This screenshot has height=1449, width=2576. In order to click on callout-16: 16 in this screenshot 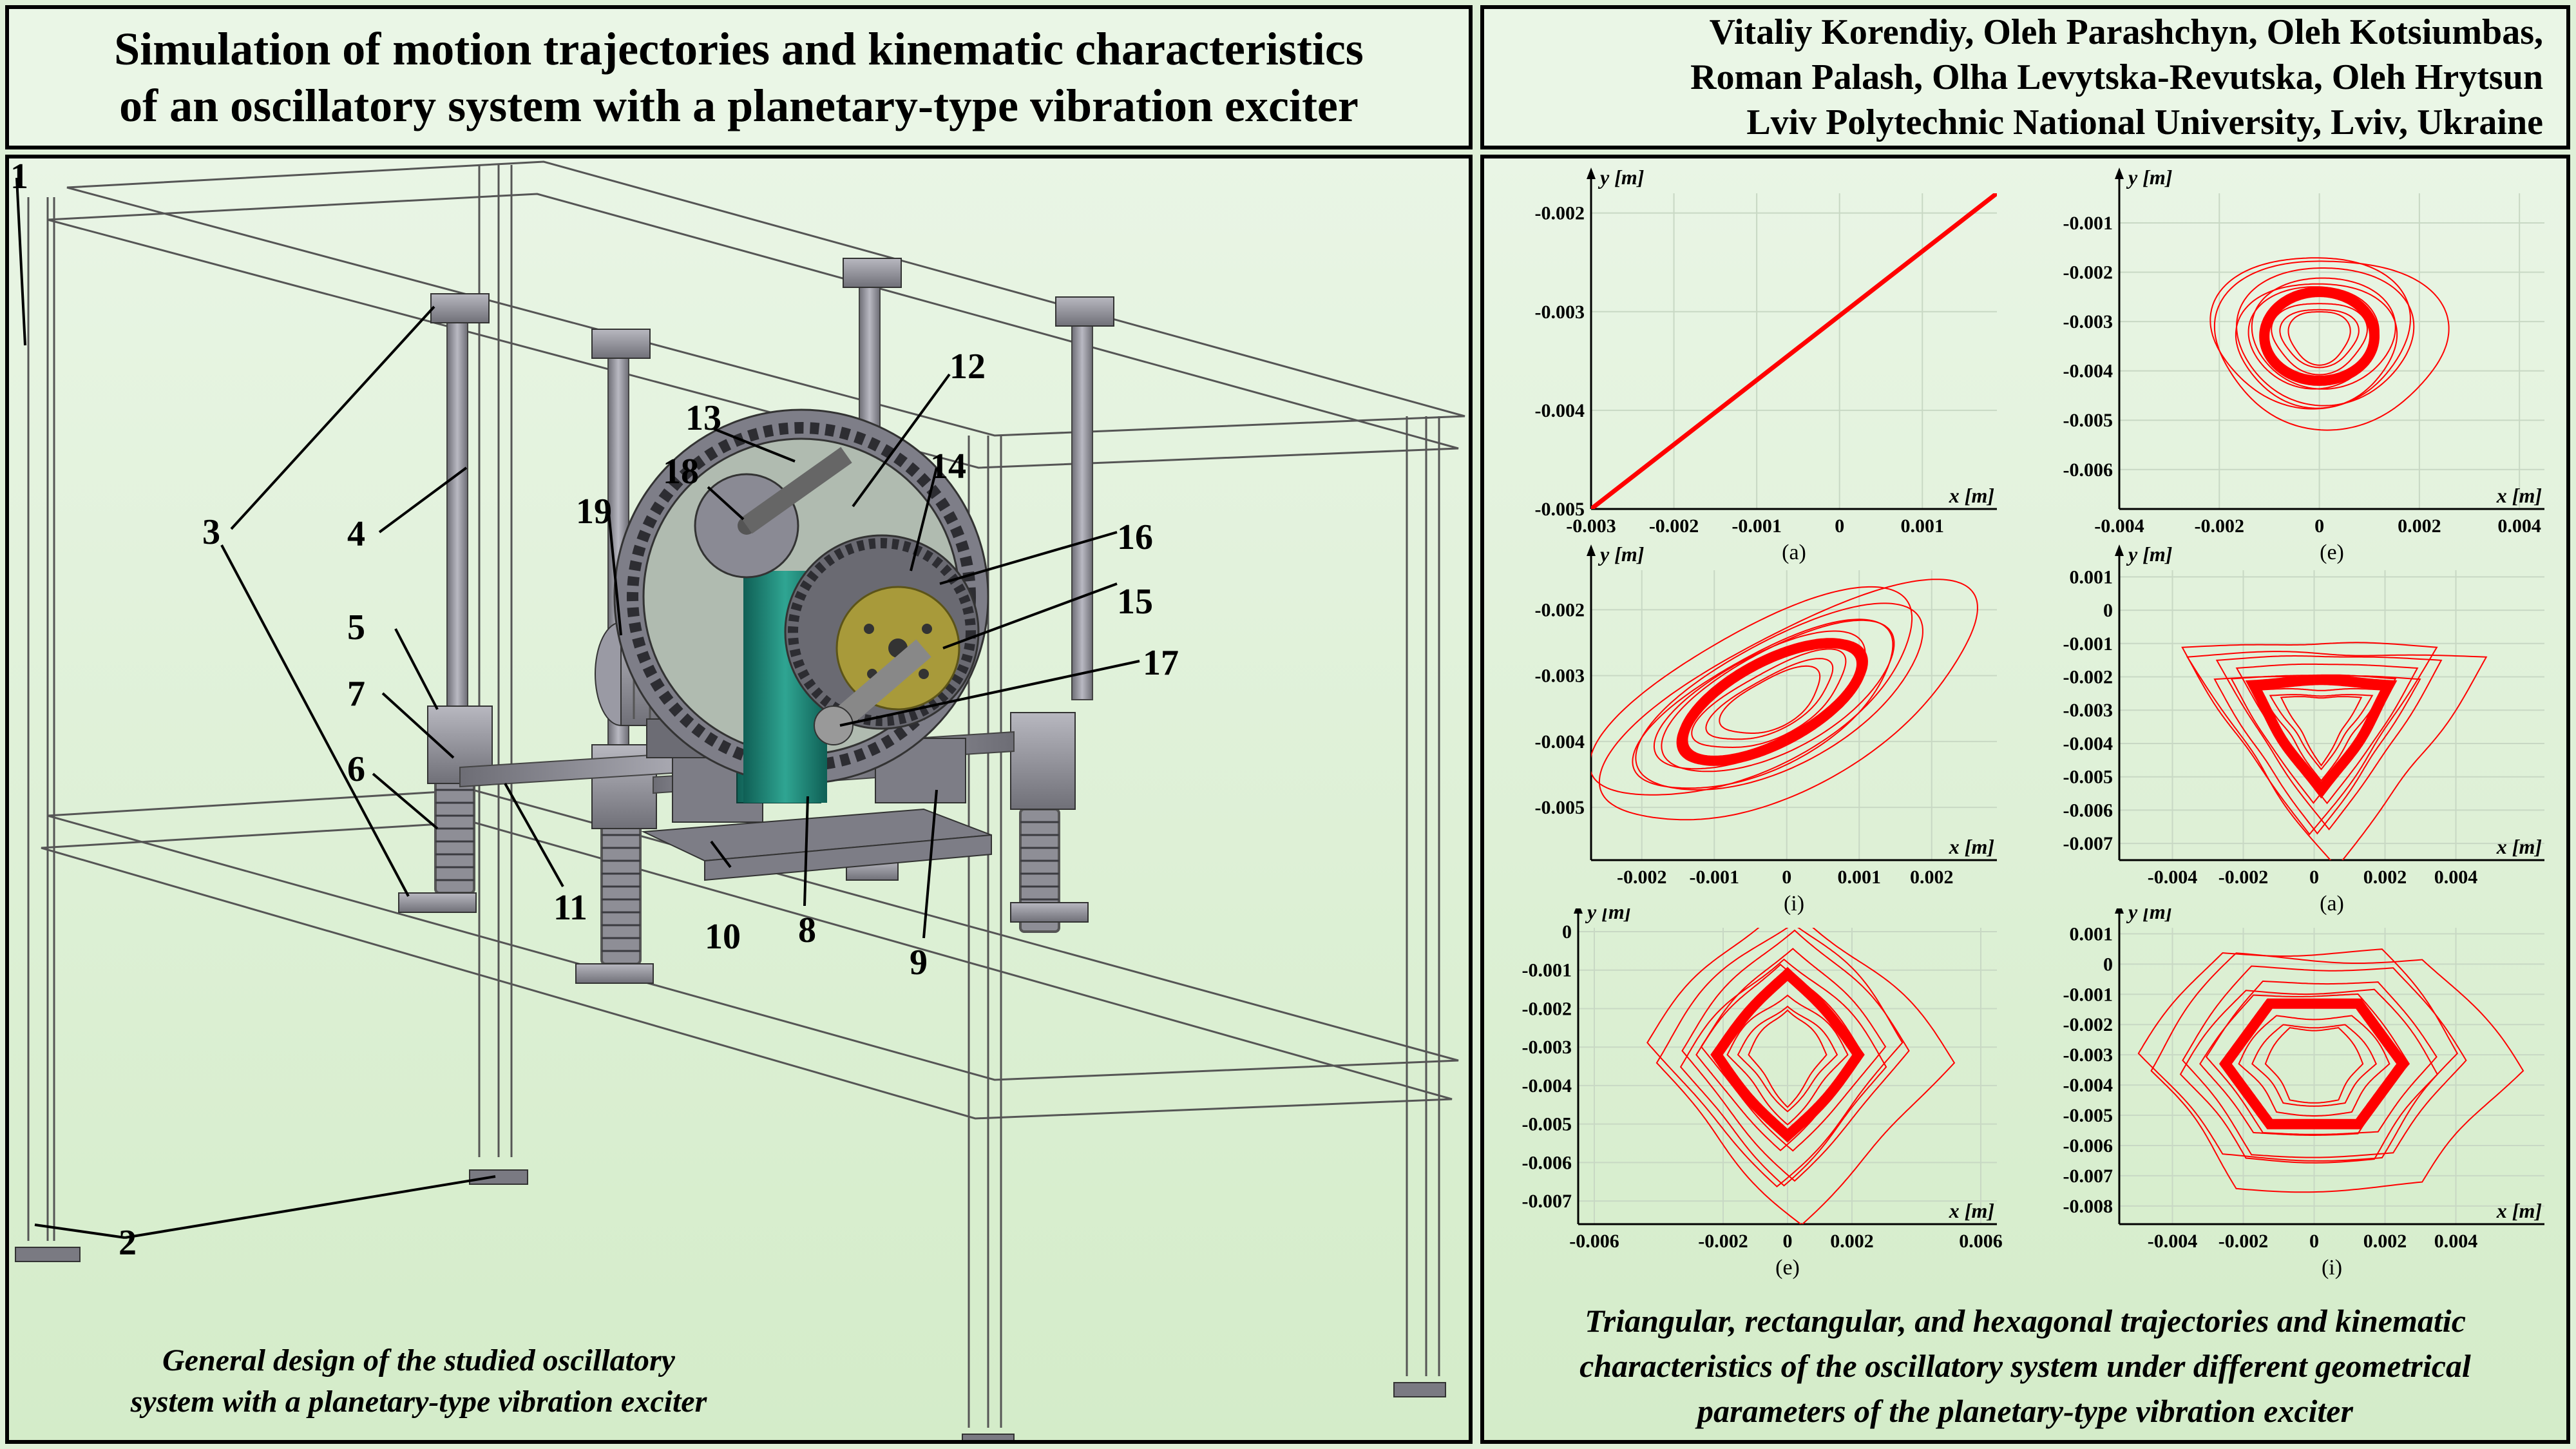, I will do `click(1135, 537)`.